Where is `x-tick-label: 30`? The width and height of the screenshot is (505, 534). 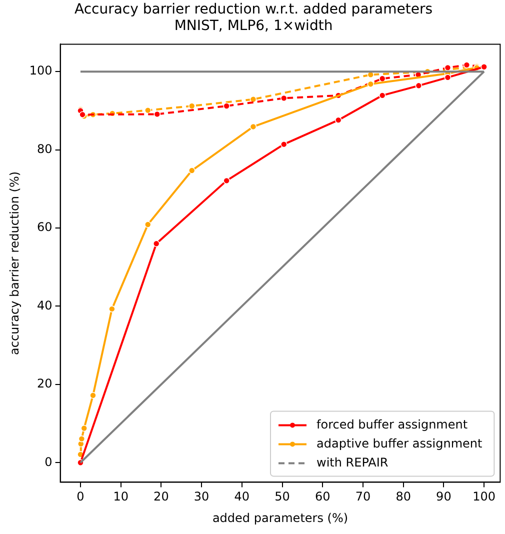 x-tick-label: 30 is located at coordinates (202, 497).